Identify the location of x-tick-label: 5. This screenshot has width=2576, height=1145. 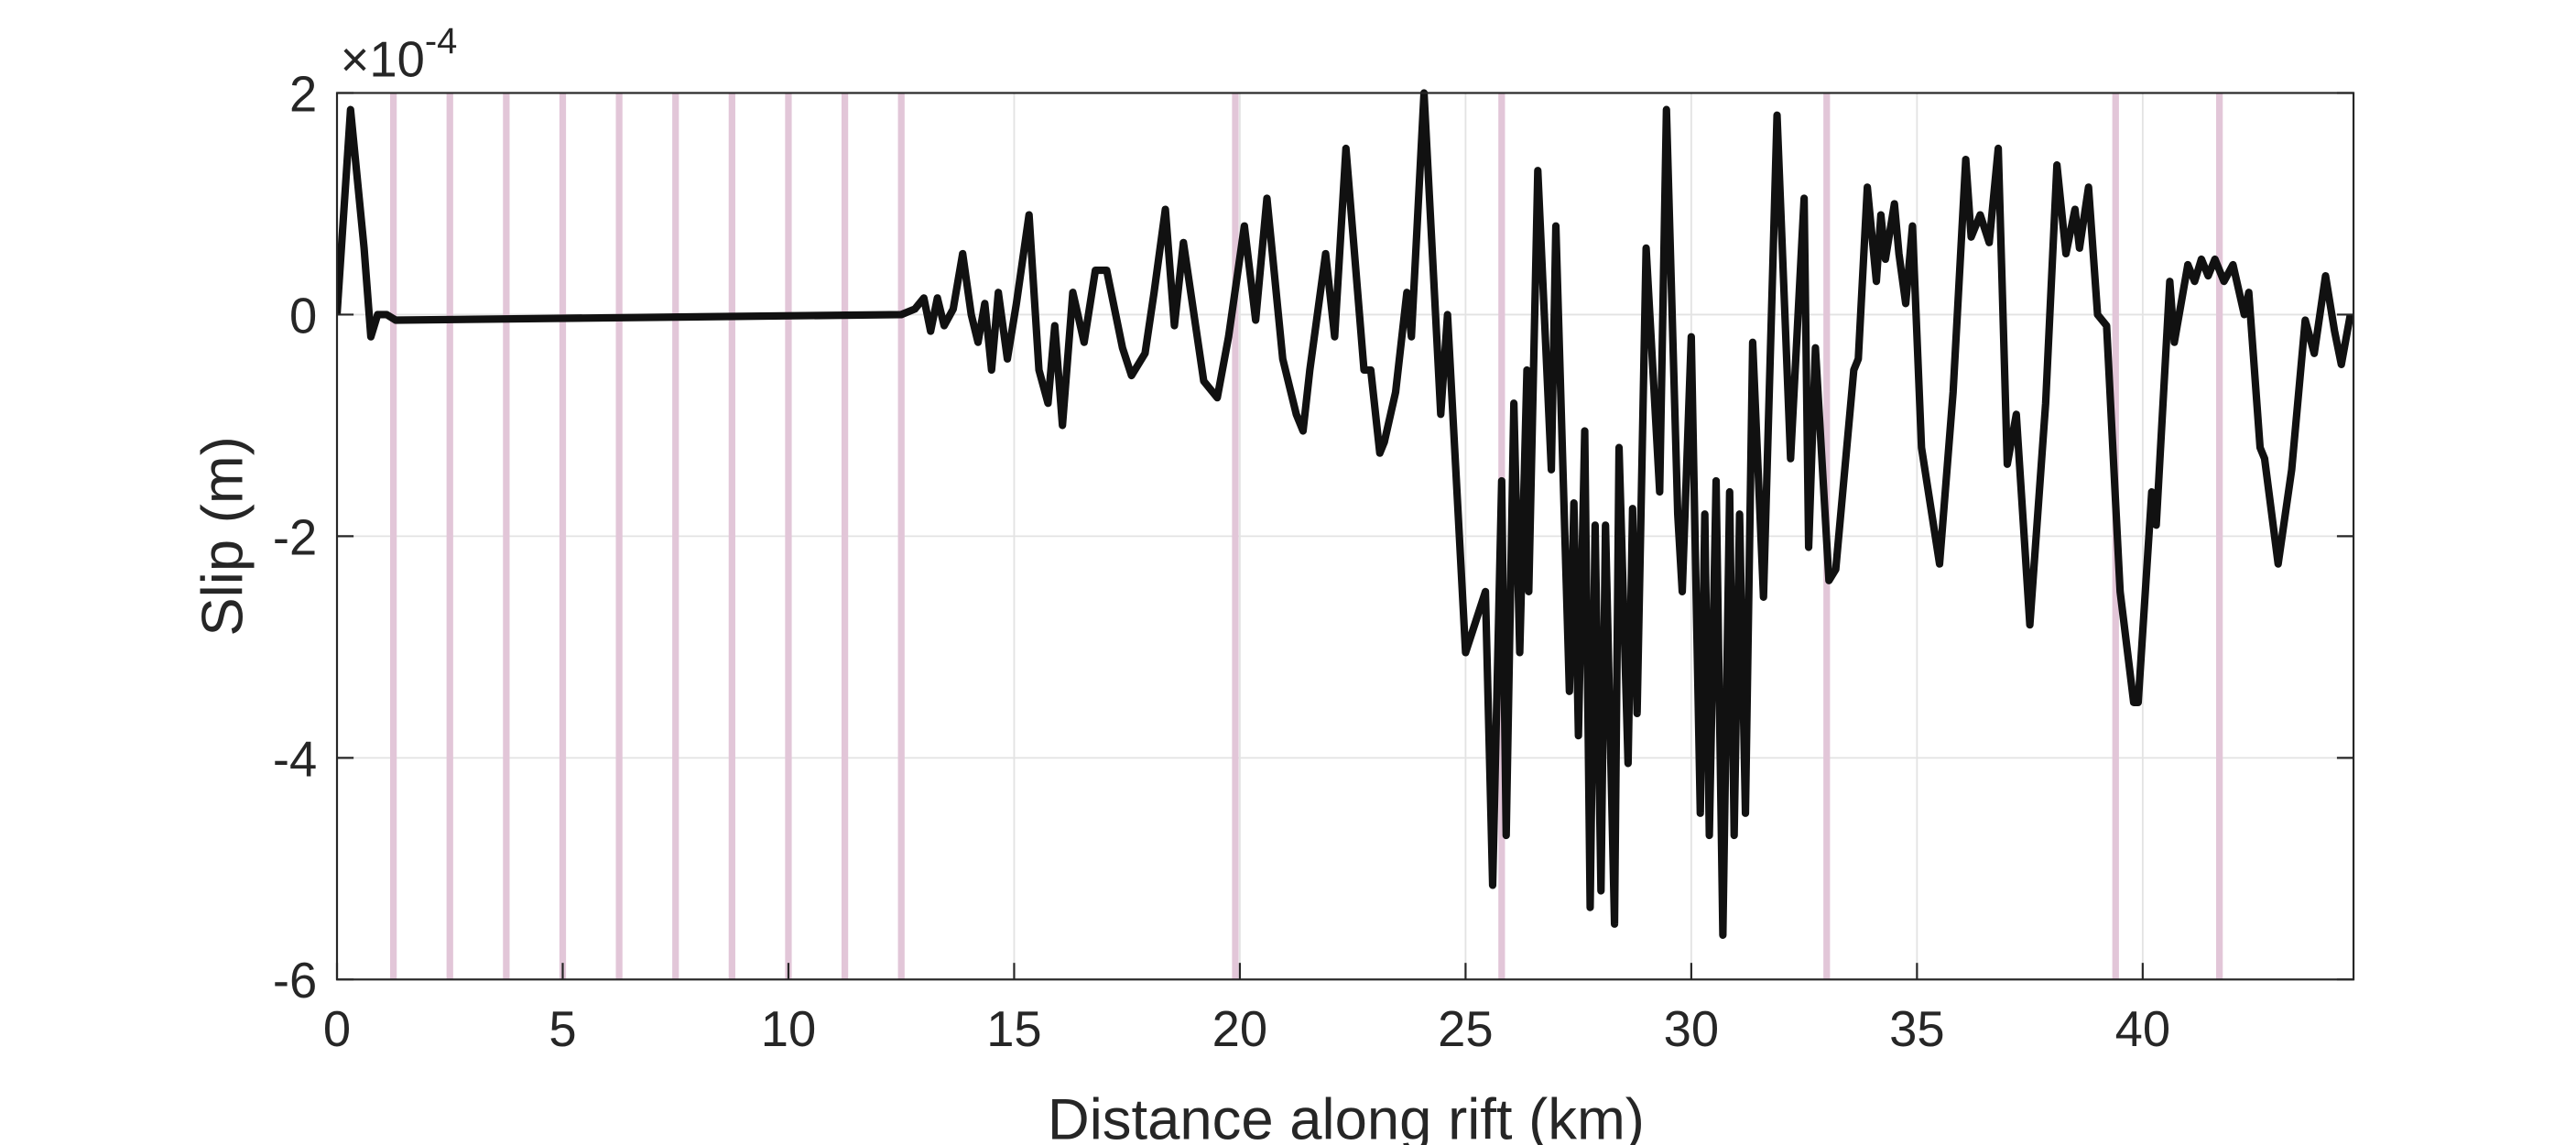
(562, 1029).